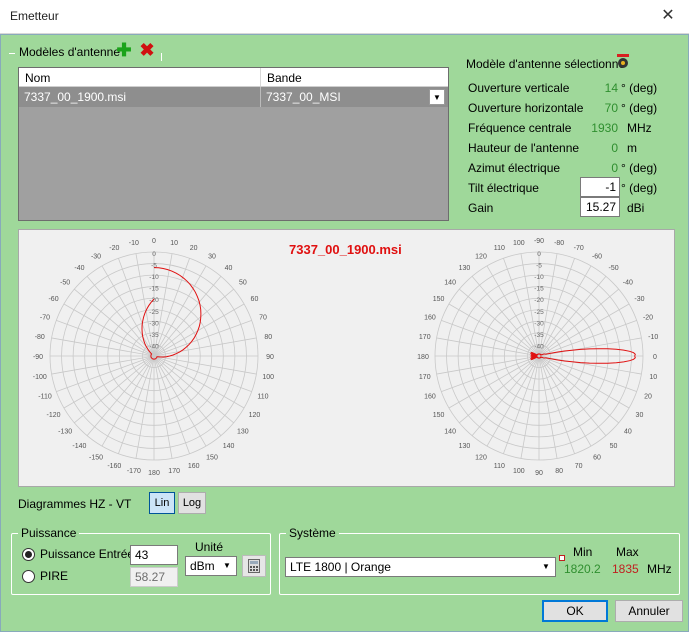  I want to click on left-polar-radial-label: -15, so click(154, 289).